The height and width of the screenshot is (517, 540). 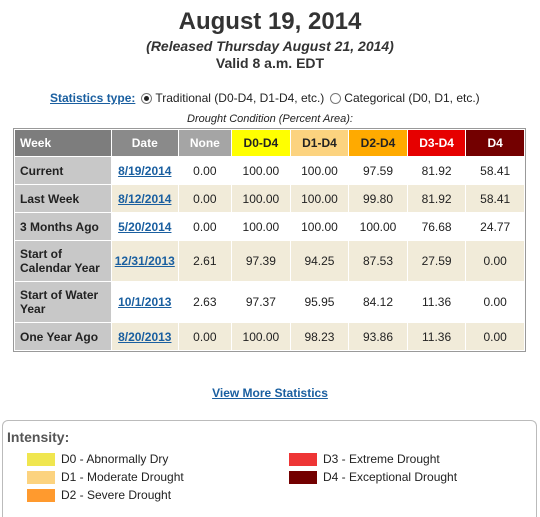 I want to click on cell-value: 97.59, so click(x=378, y=170).